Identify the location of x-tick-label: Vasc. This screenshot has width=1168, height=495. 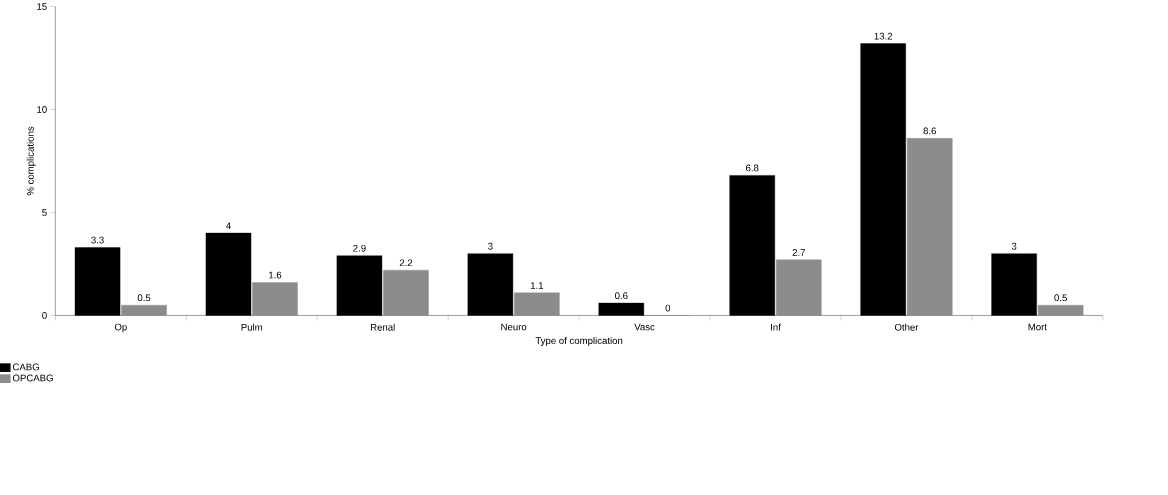
(644, 327).